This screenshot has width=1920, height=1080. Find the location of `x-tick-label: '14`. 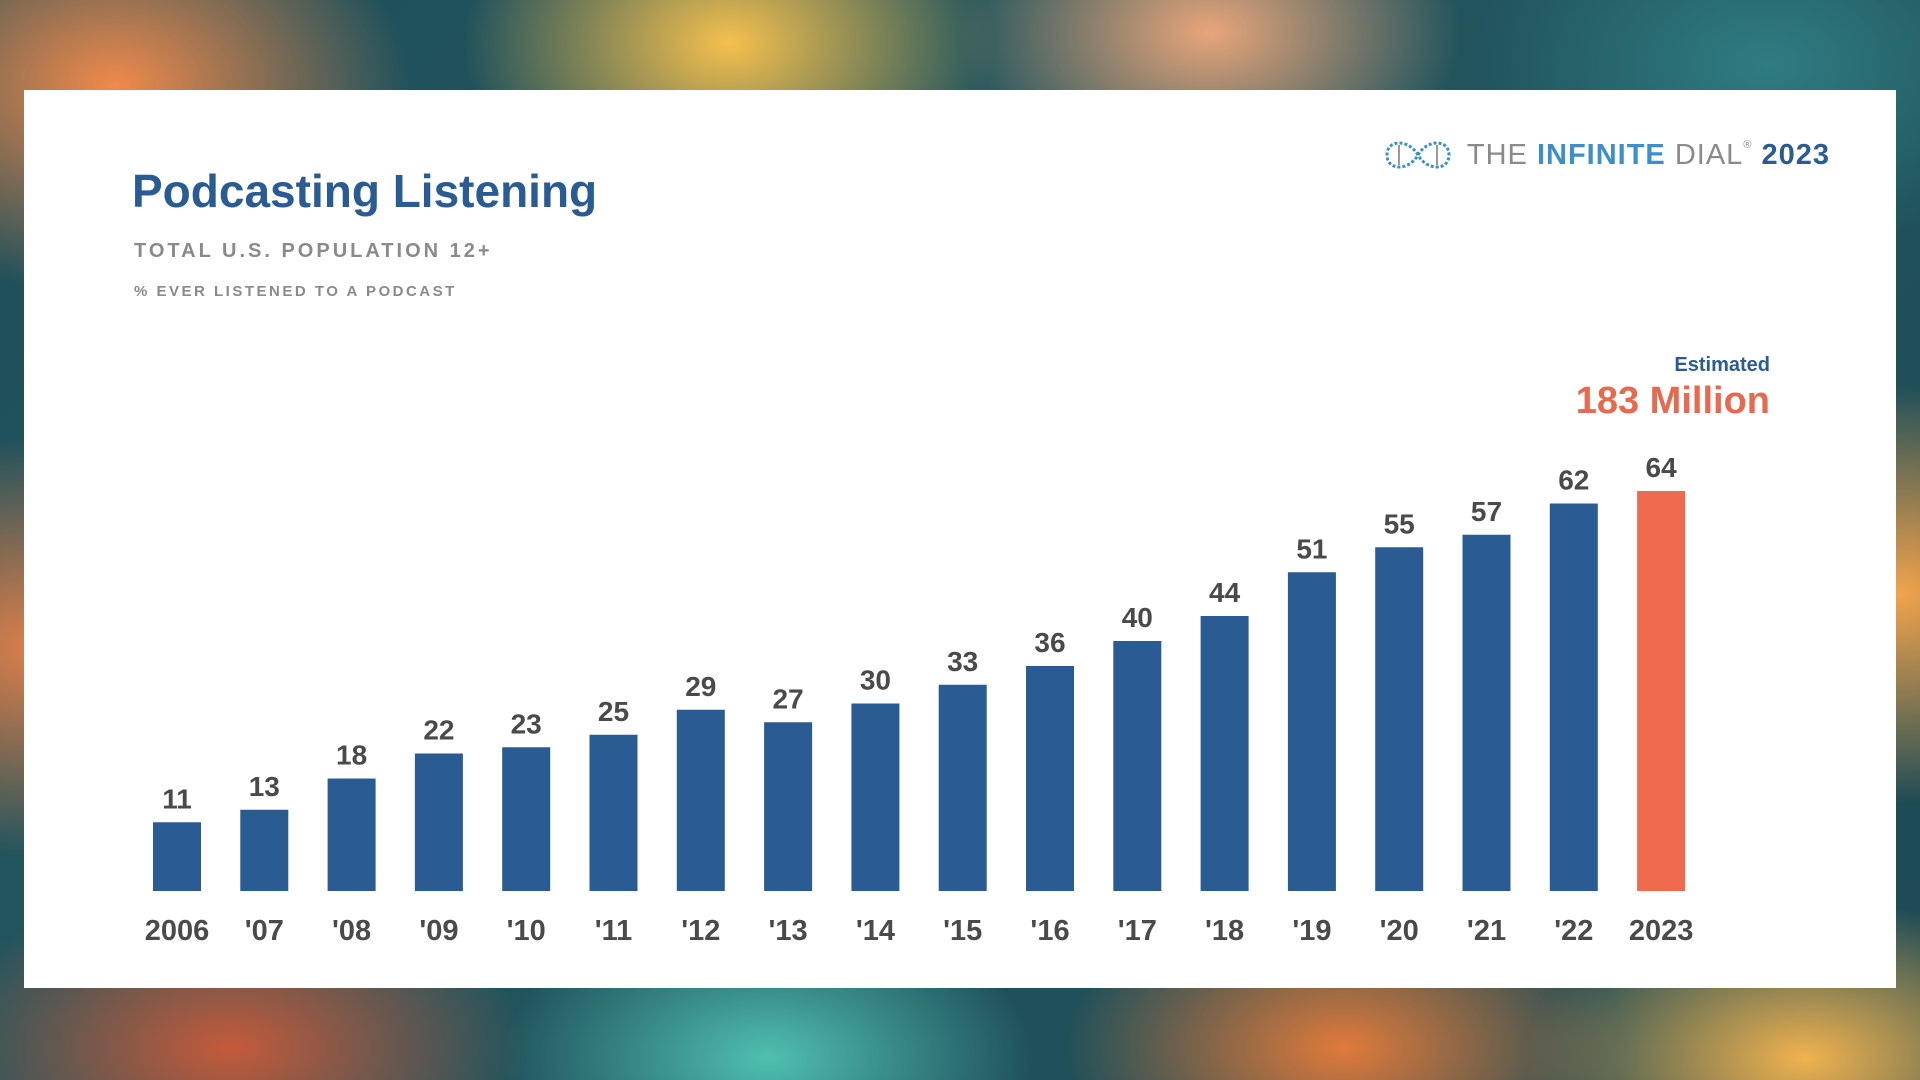

x-tick-label: '14 is located at coordinates (875, 931).